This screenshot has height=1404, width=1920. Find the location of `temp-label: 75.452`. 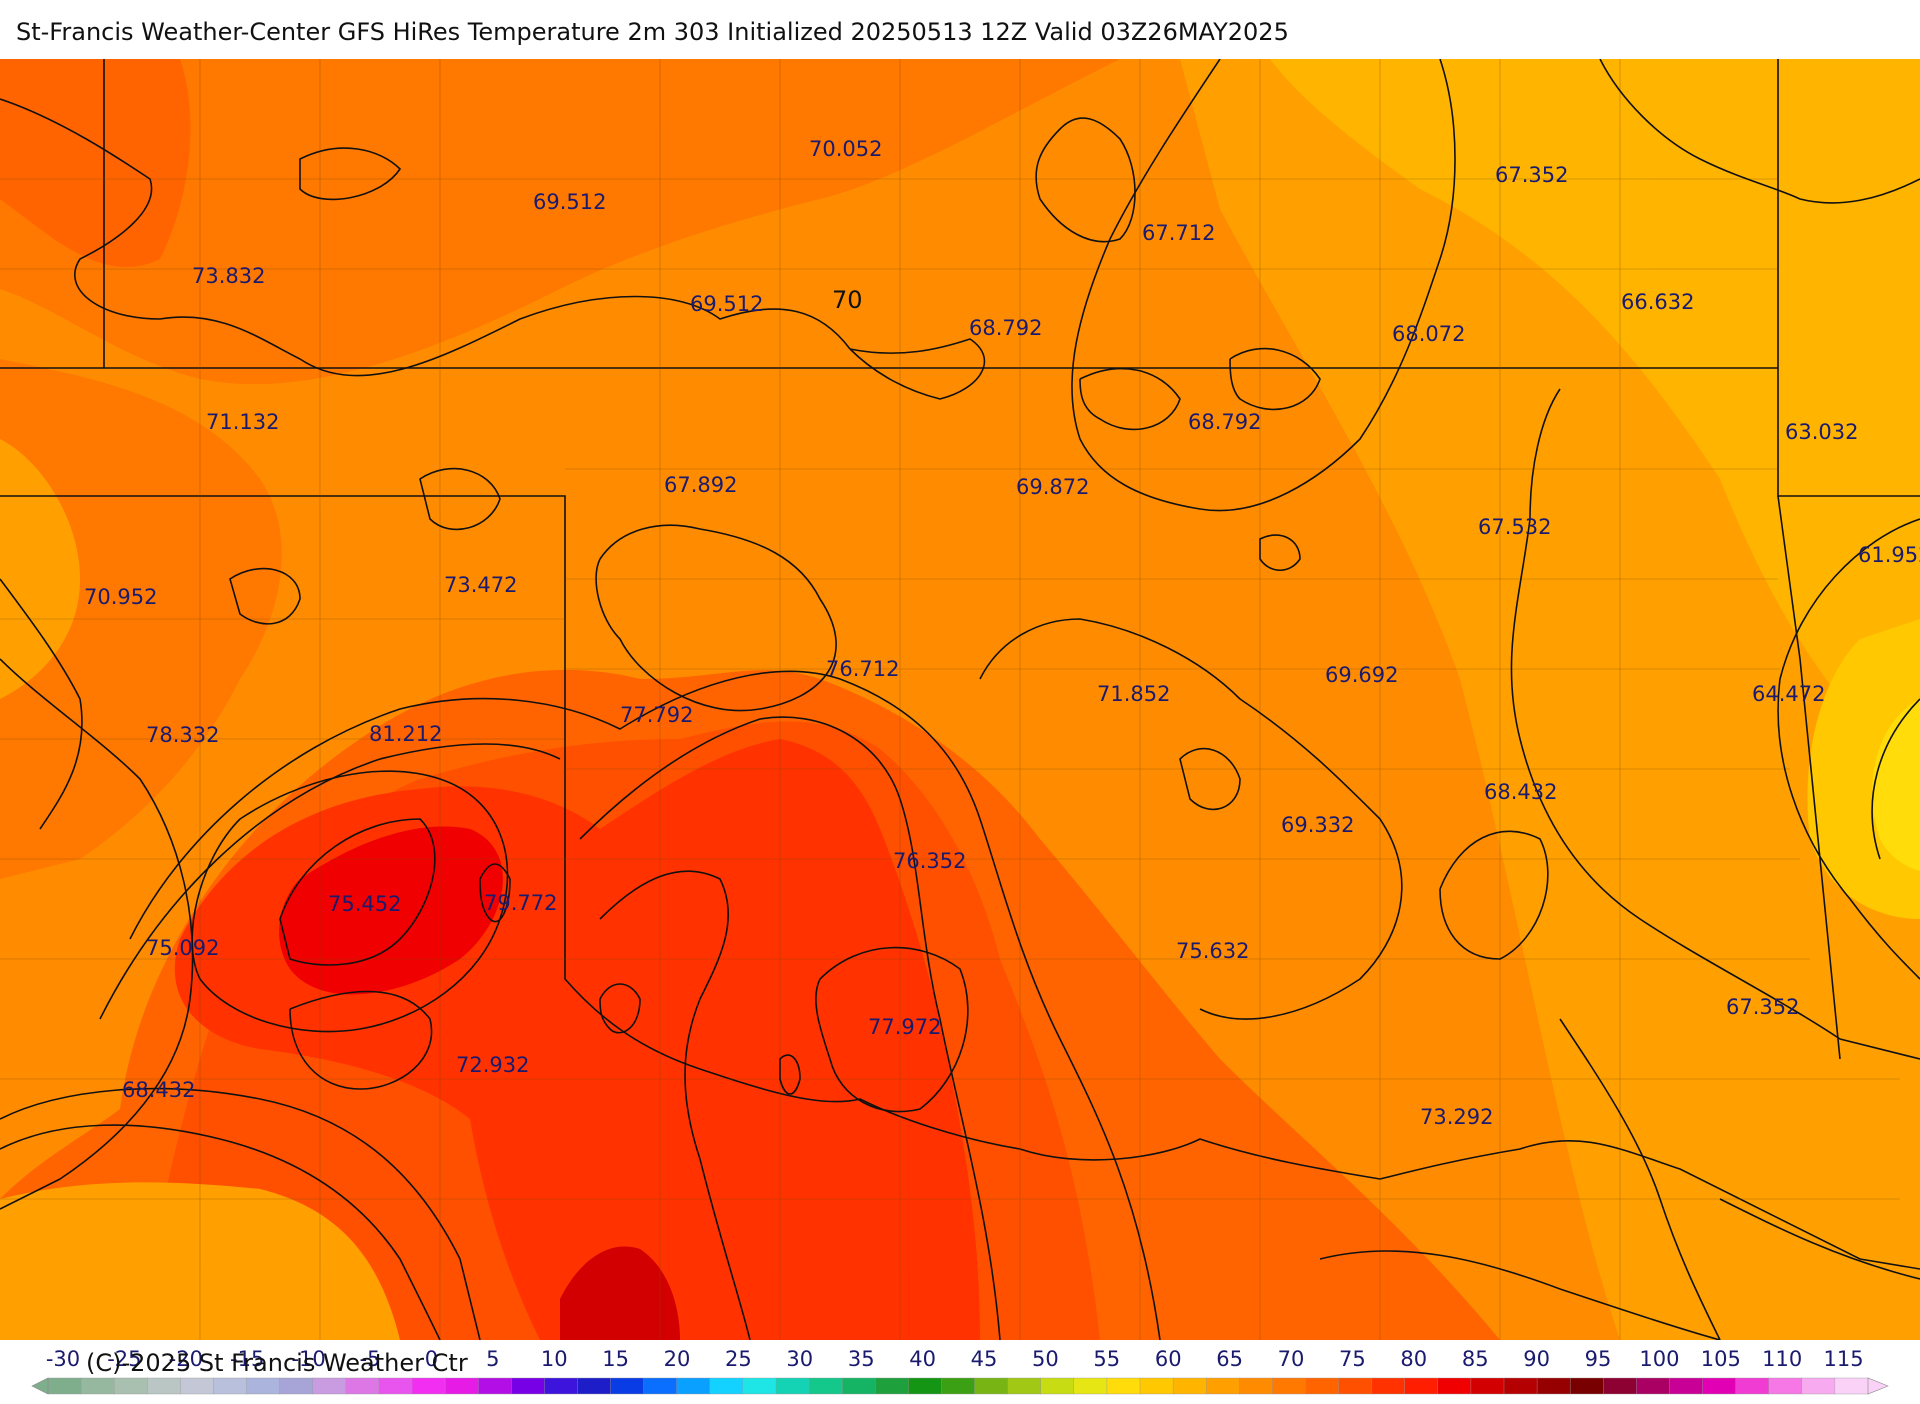

temp-label: 75.452 is located at coordinates (364, 904).